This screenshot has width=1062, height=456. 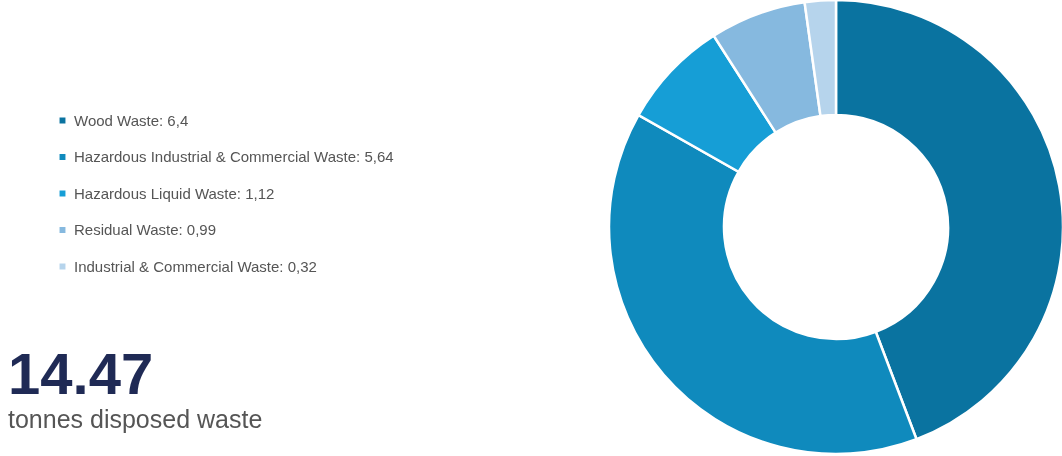 I want to click on text: 14.47, so click(x=81, y=373).